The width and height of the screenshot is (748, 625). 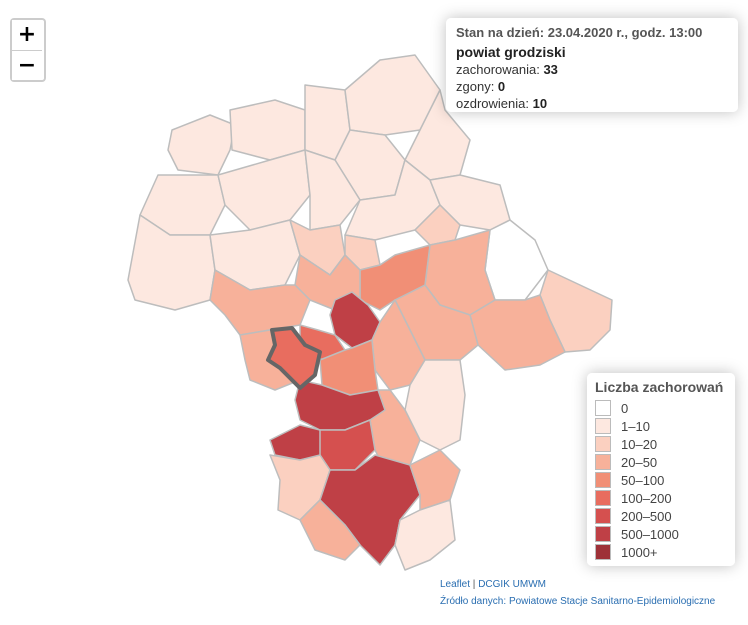 I want to click on zoom-control: + −, so click(x=28, y=50).